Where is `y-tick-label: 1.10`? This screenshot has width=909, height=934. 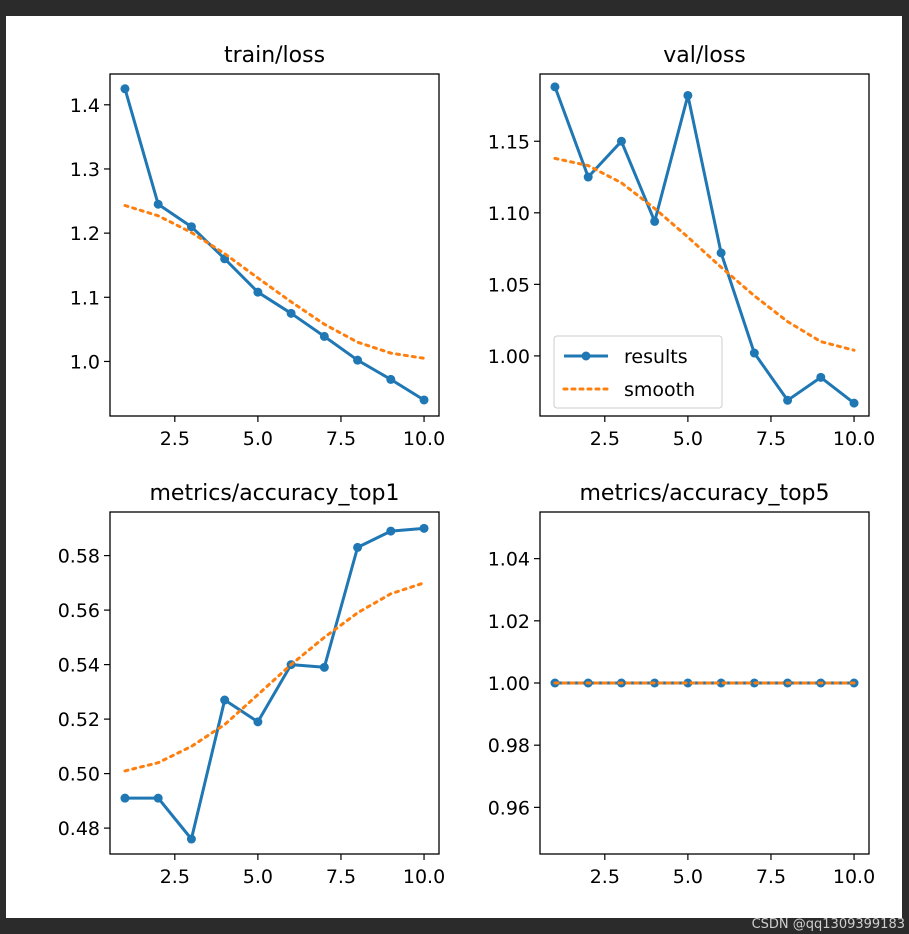 y-tick-label: 1.10 is located at coordinates (509, 214).